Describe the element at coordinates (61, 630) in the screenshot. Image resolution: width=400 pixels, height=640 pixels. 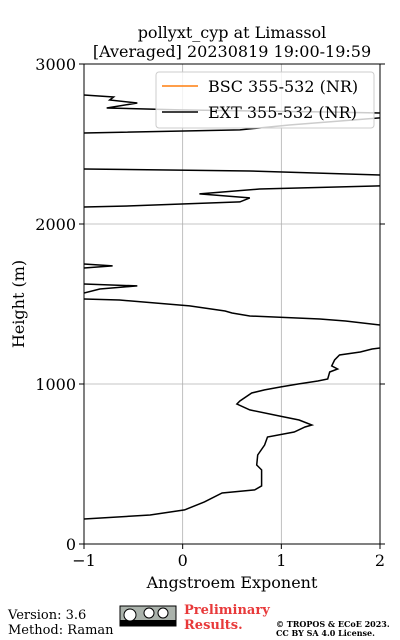
I see `method: Method: Raman` at that location.